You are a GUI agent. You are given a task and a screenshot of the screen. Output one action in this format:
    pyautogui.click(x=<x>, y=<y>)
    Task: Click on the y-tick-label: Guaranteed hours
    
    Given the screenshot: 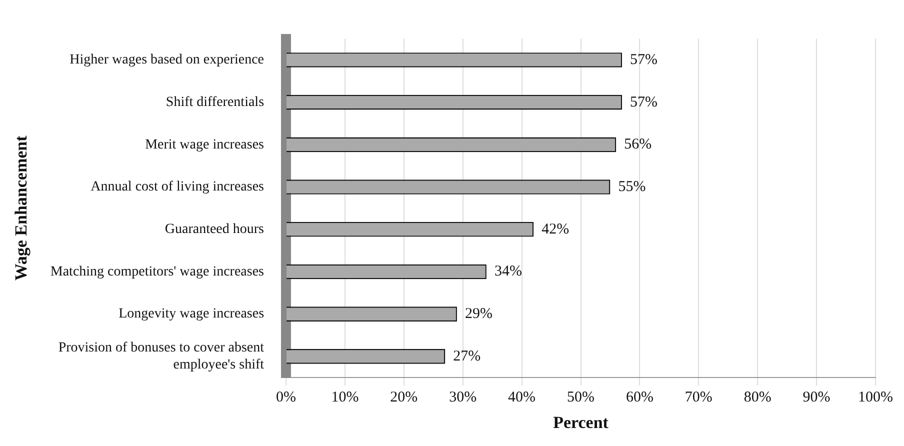 What is the action you would take?
    pyautogui.click(x=214, y=230)
    